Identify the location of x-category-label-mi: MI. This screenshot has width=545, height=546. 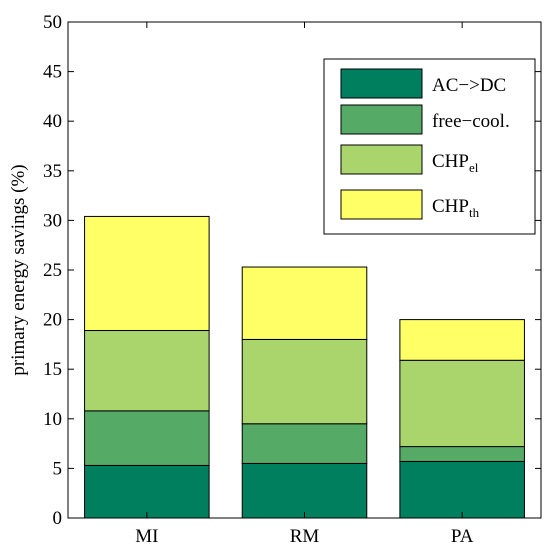
(146, 536).